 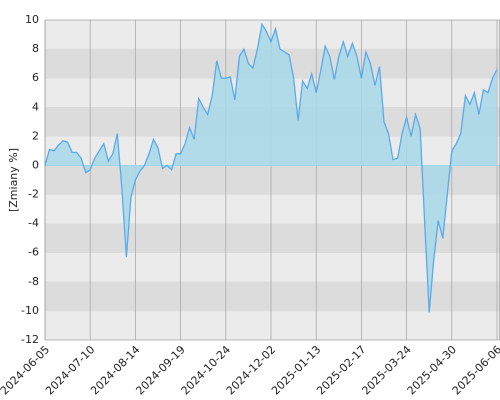 What do you see at coordinates (32, 19) in the screenshot?
I see `y-tick-label: 10` at bounding box center [32, 19].